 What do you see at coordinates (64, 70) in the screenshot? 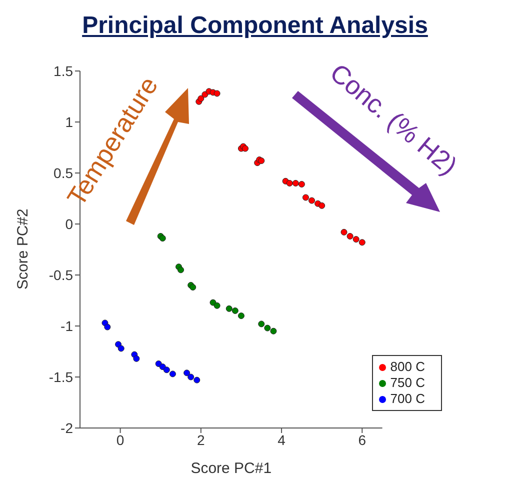
I see `y-tick-label: 1.5` at bounding box center [64, 70].